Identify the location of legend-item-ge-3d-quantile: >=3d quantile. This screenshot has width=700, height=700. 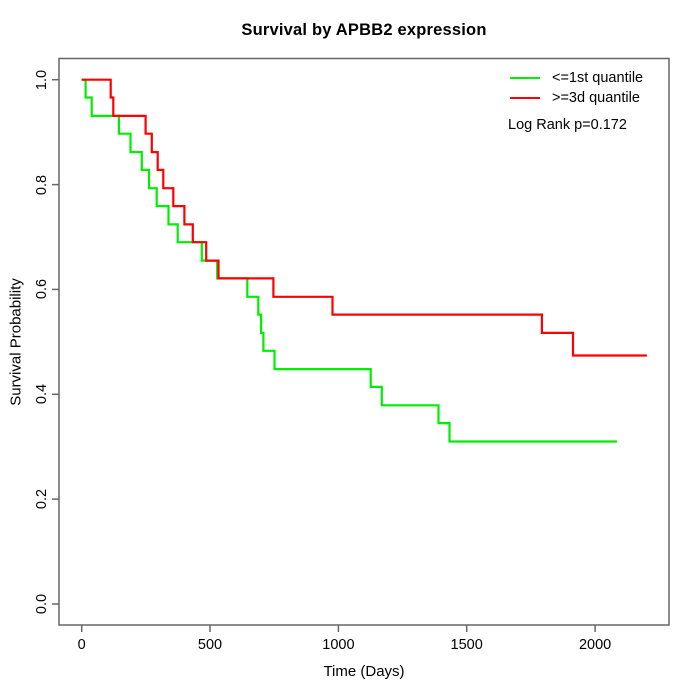
(576, 98).